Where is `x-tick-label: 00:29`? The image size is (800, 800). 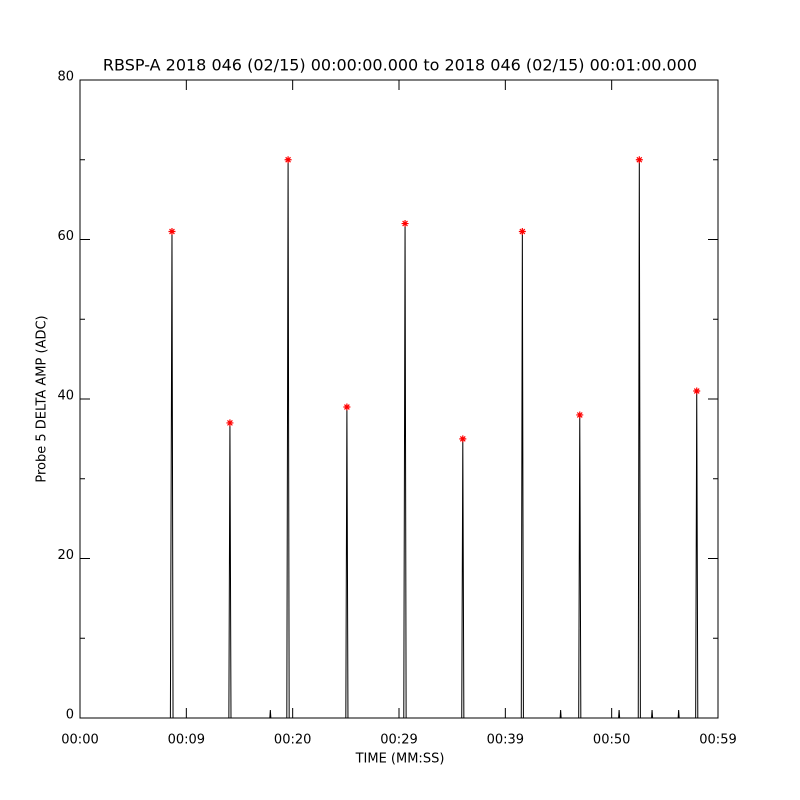
x-tick-label: 00:29 is located at coordinates (398, 740).